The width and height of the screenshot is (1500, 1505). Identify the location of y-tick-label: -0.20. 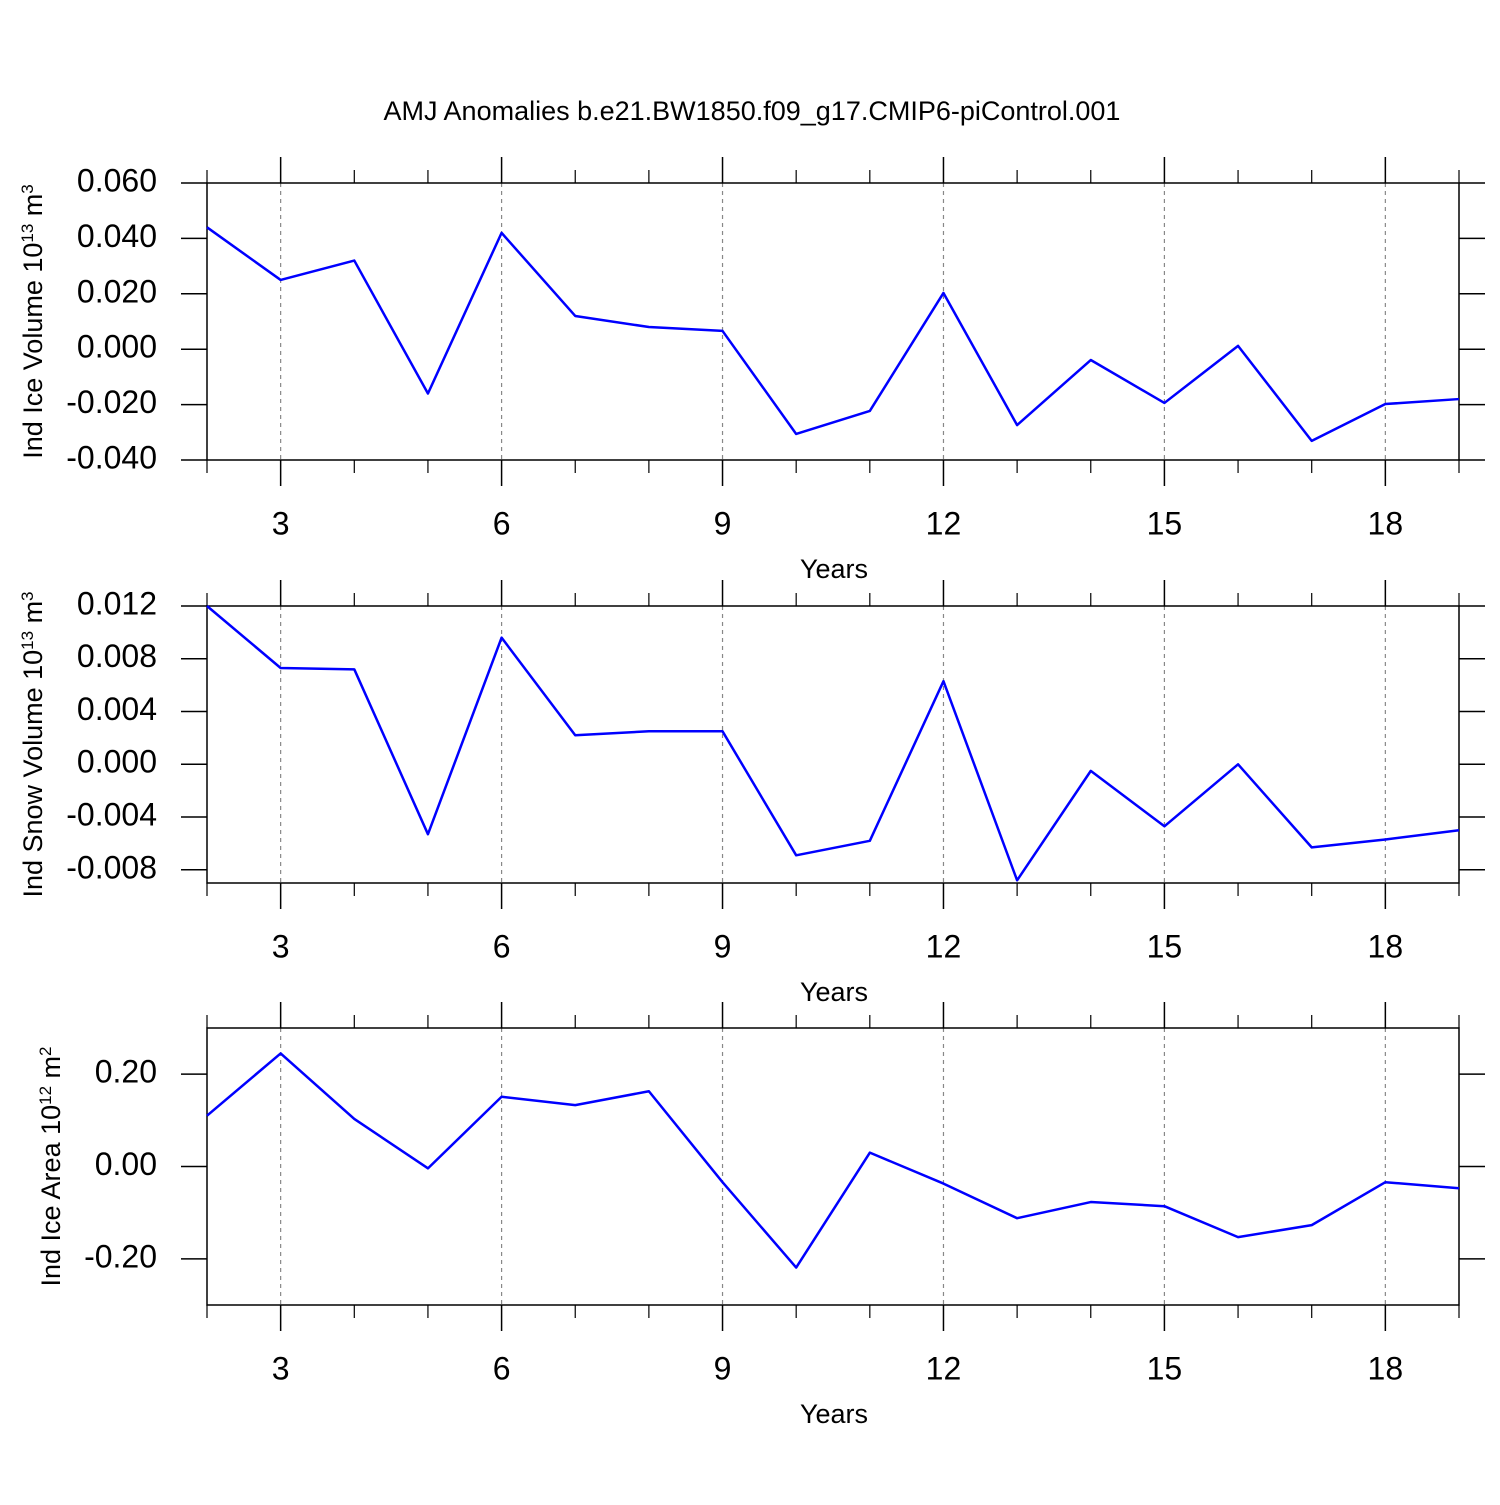
(120, 1256).